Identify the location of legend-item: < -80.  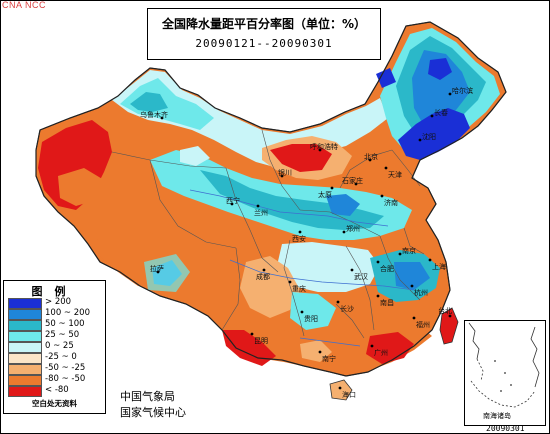
(56, 391).